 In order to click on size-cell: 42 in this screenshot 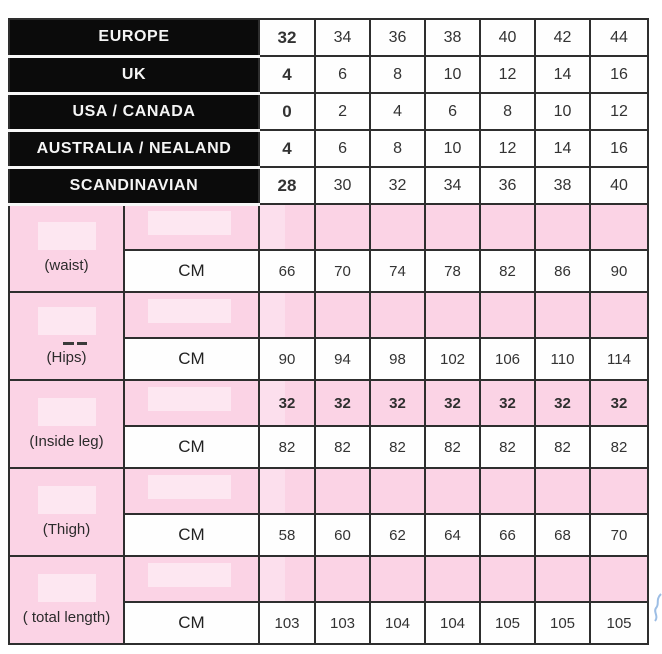, I will do `click(563, 37)`.